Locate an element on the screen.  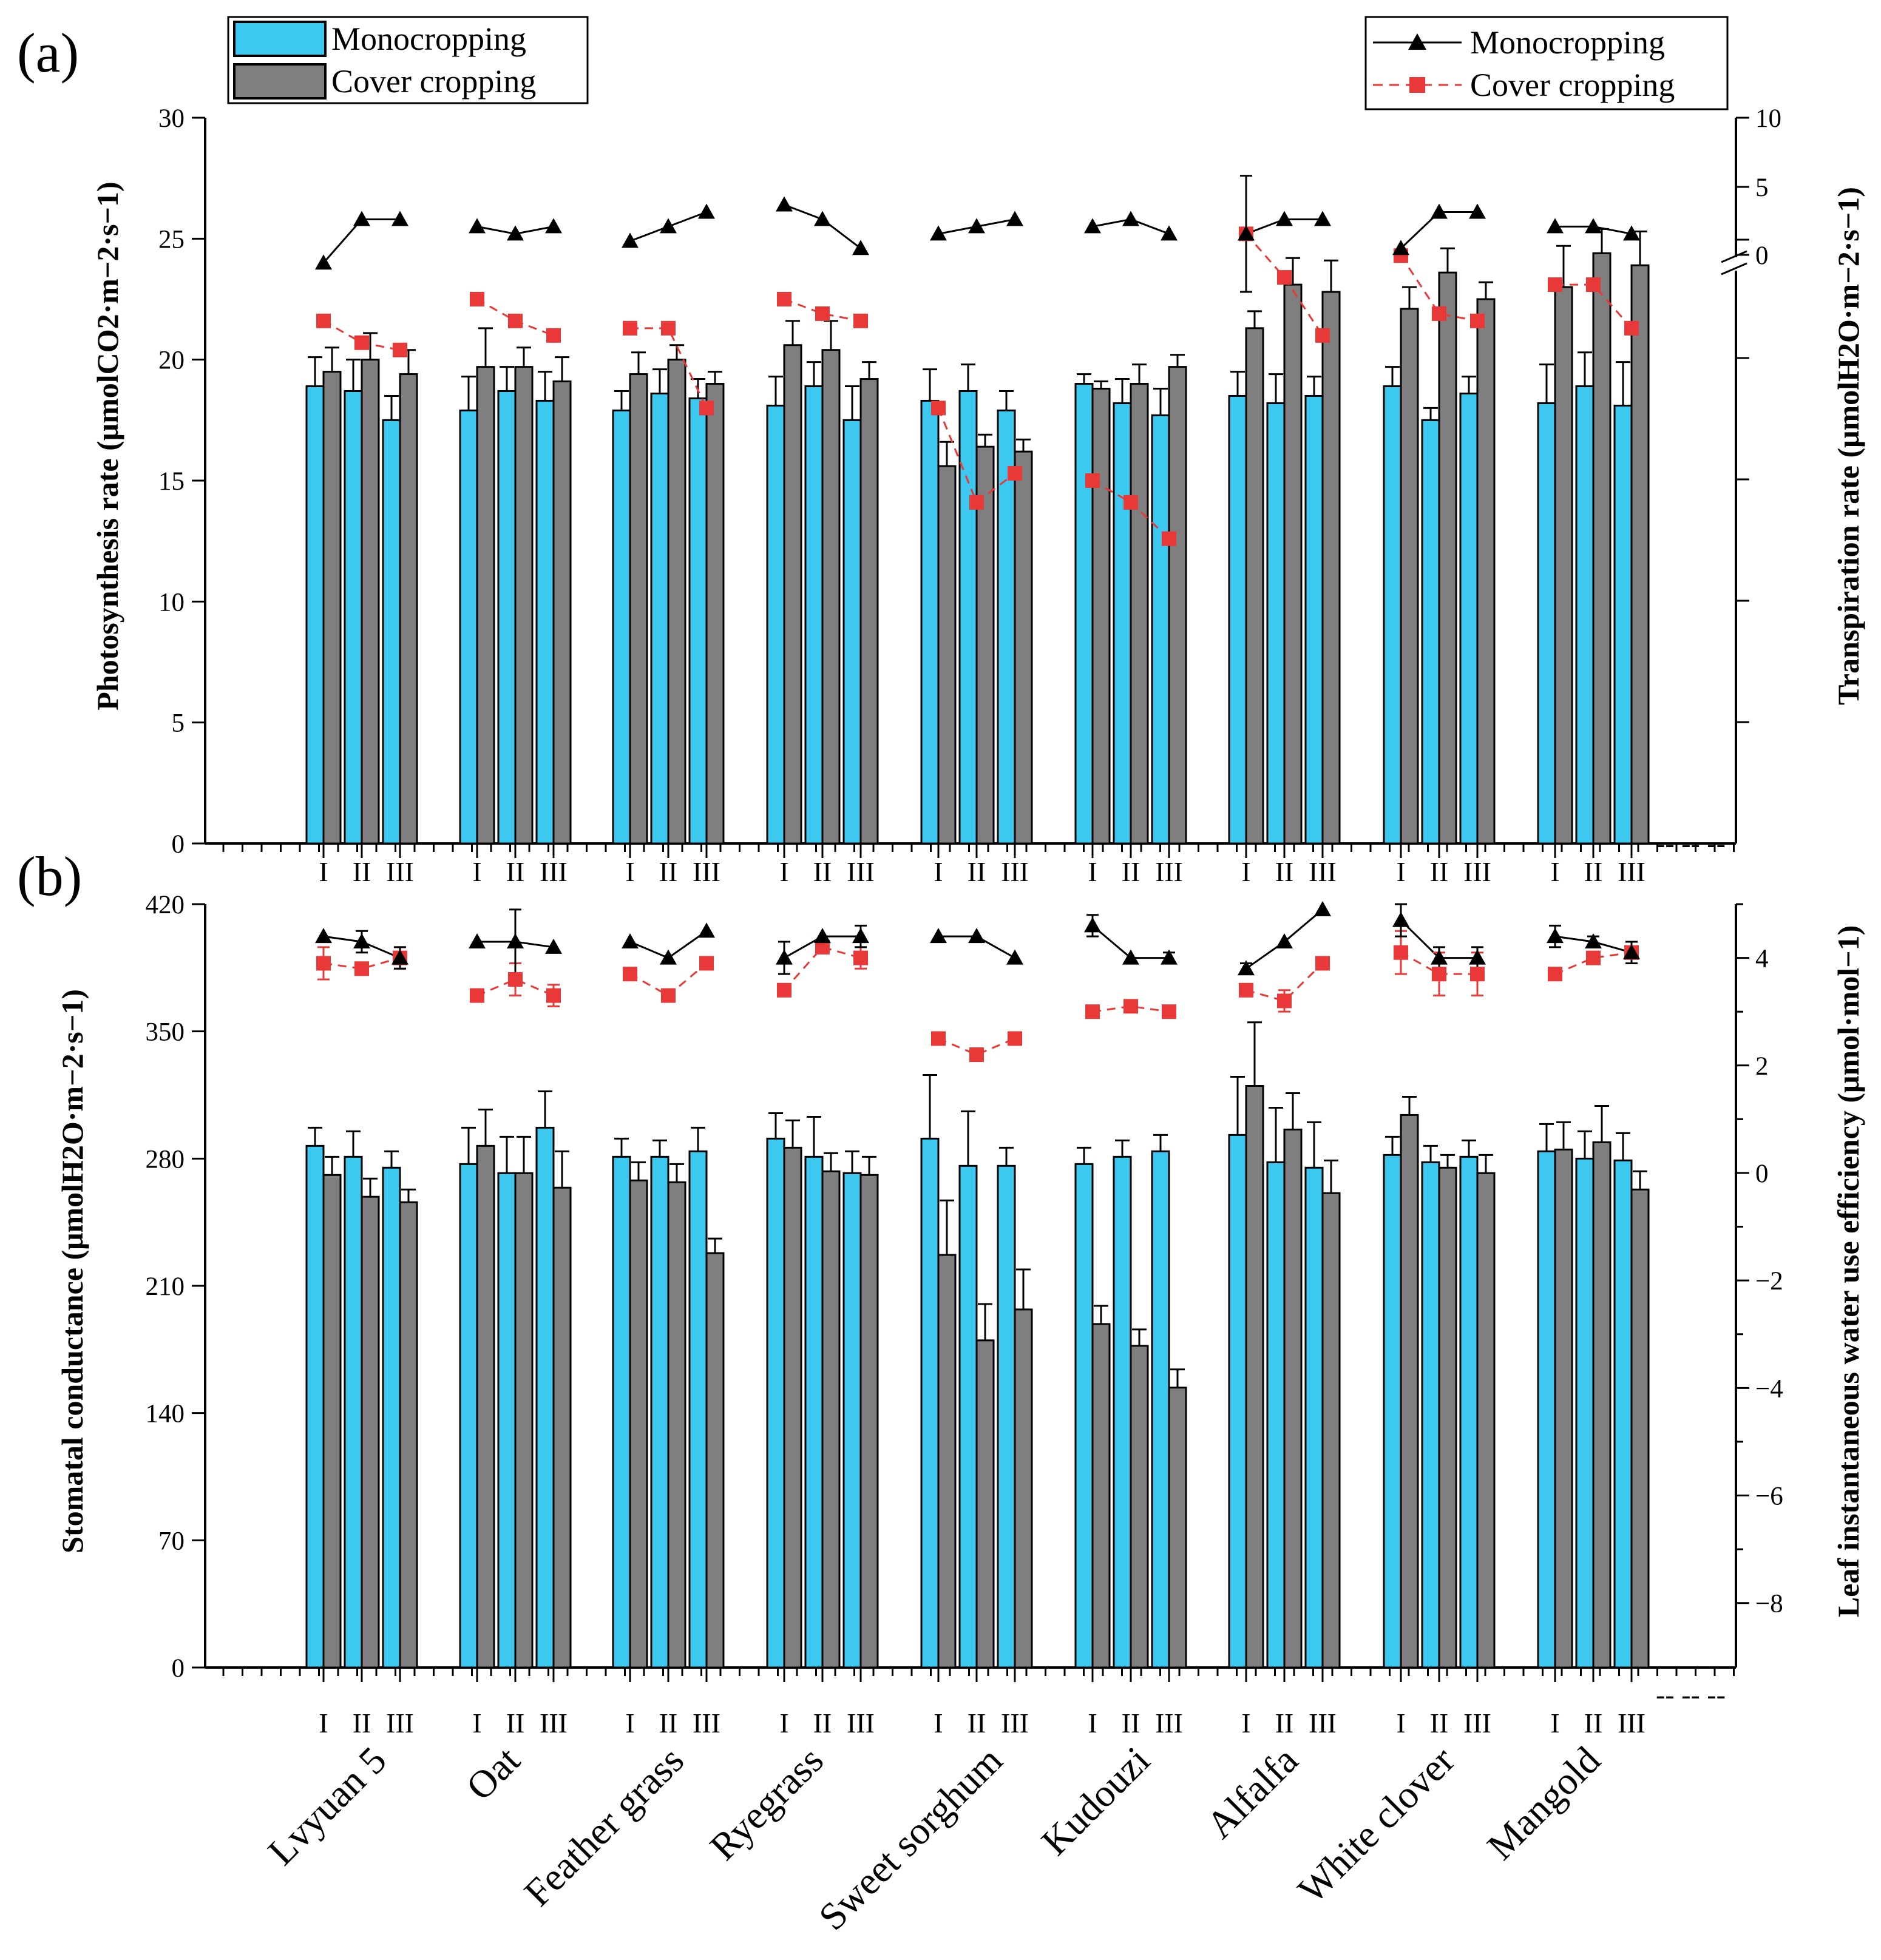
right-tick-label: 10 is located at coordinates (1768, 119).